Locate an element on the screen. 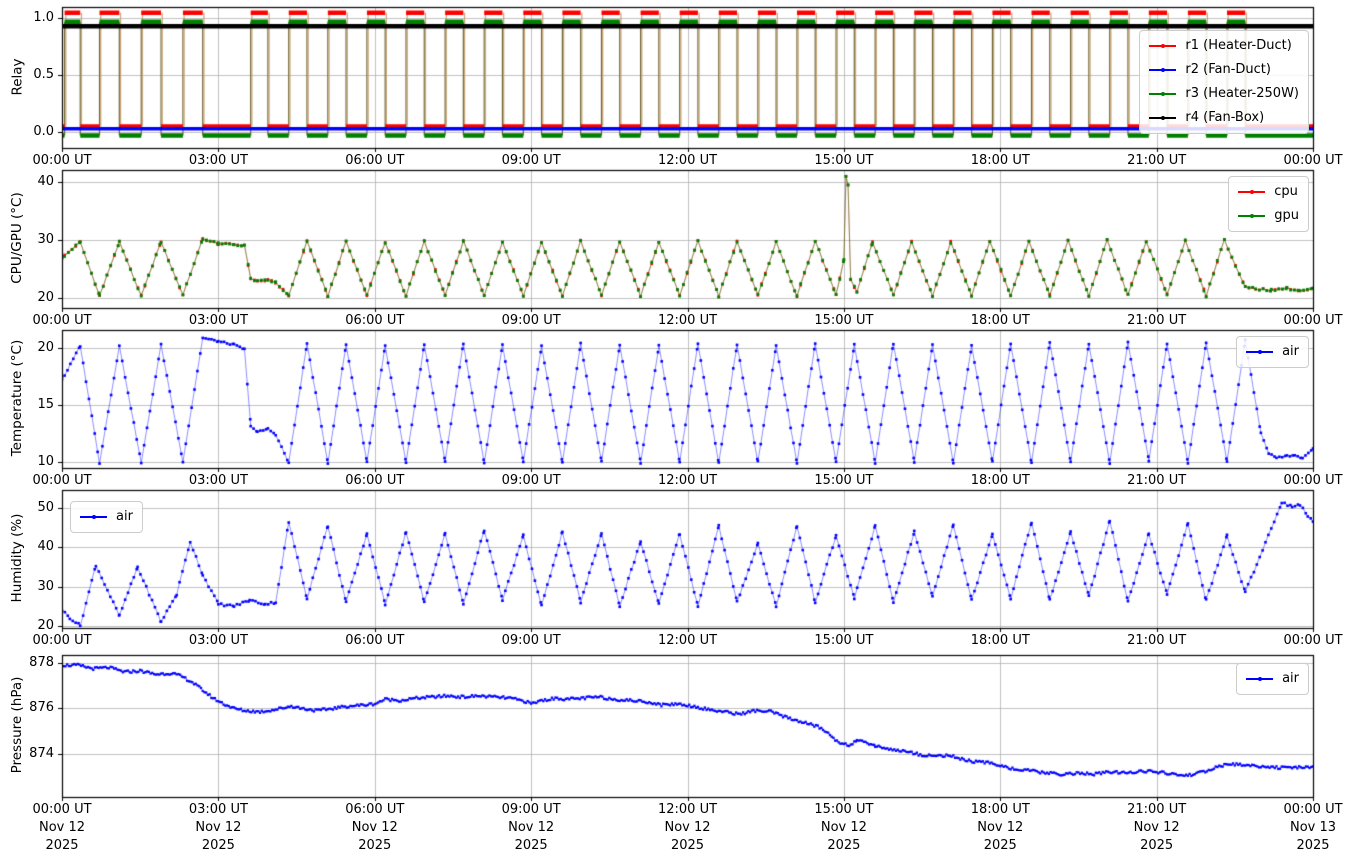 Image resolution: width=1355 pixels, height=861 pixels. legend-pressure: air is located at coordinates (1272, 679).